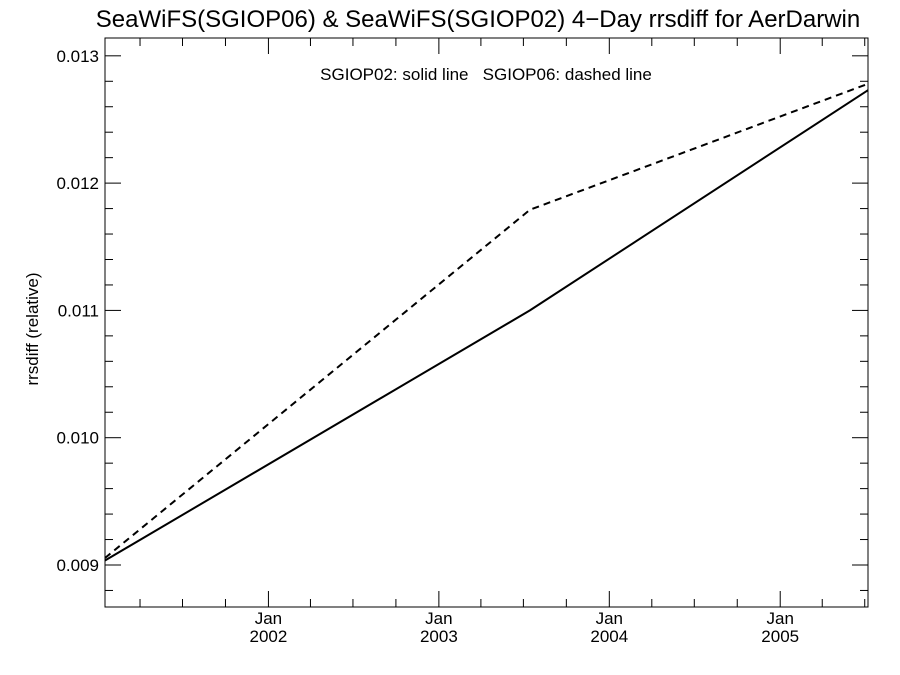 The image size is (900, 675). Describe the element at coordinates (439, 636) in the screenshot. I see `x-tick-label-year: 2003` at that location.